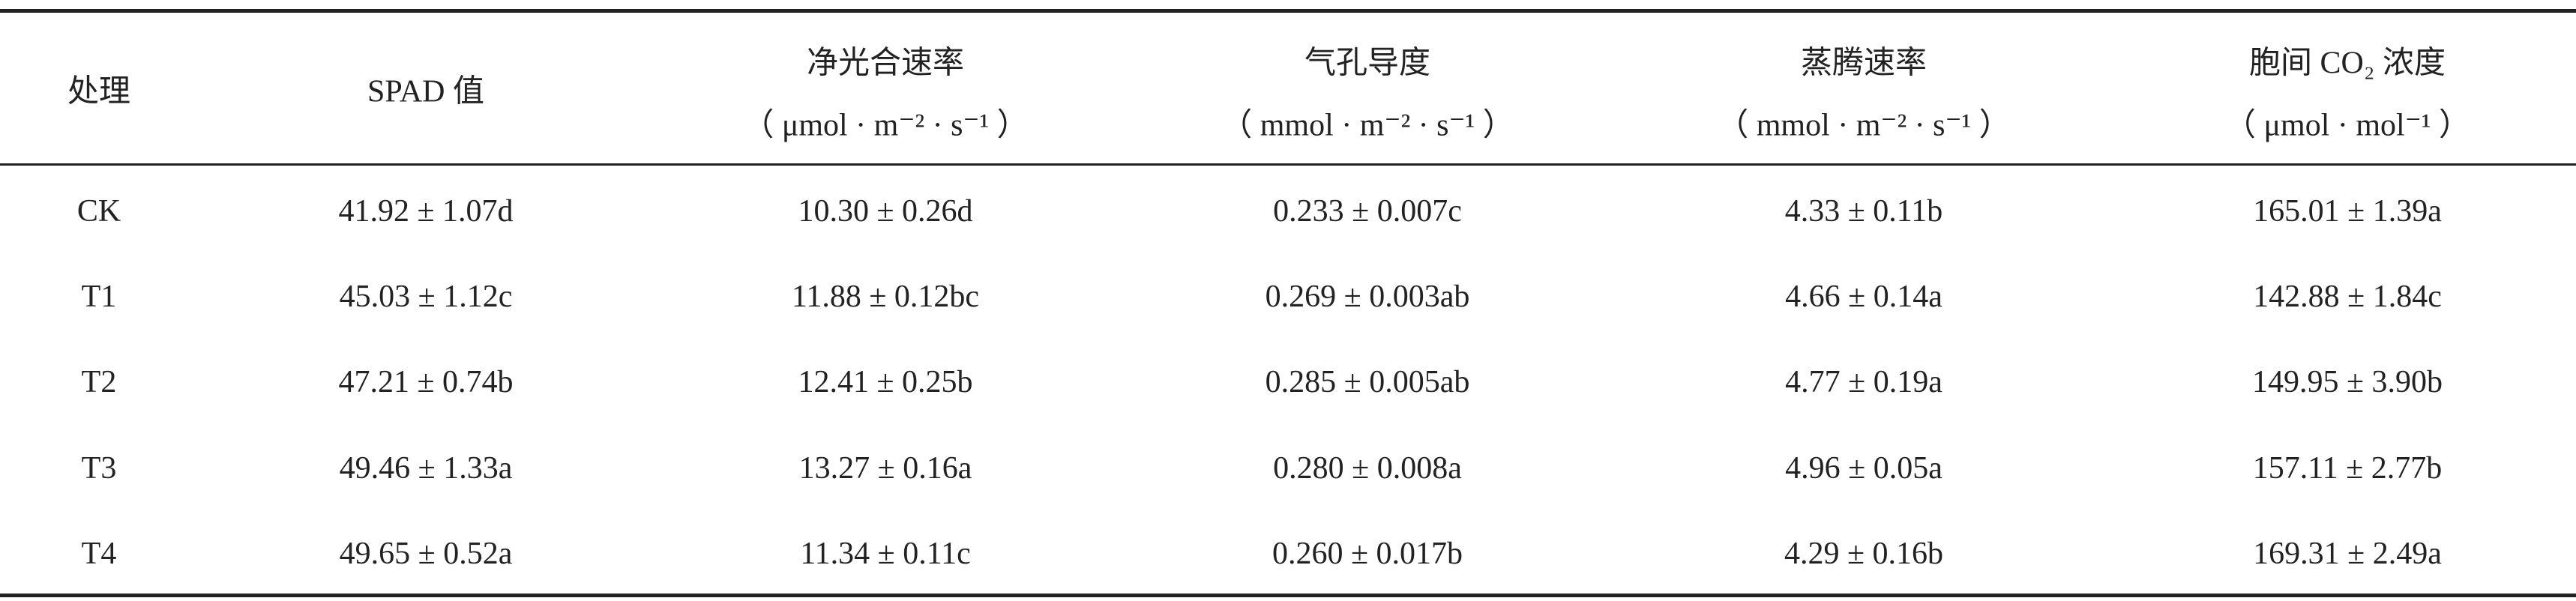 This screenshot has width=2576, height=601. I want to click on data-cell: 10.30 ± 0.26d, so click(886, 211).